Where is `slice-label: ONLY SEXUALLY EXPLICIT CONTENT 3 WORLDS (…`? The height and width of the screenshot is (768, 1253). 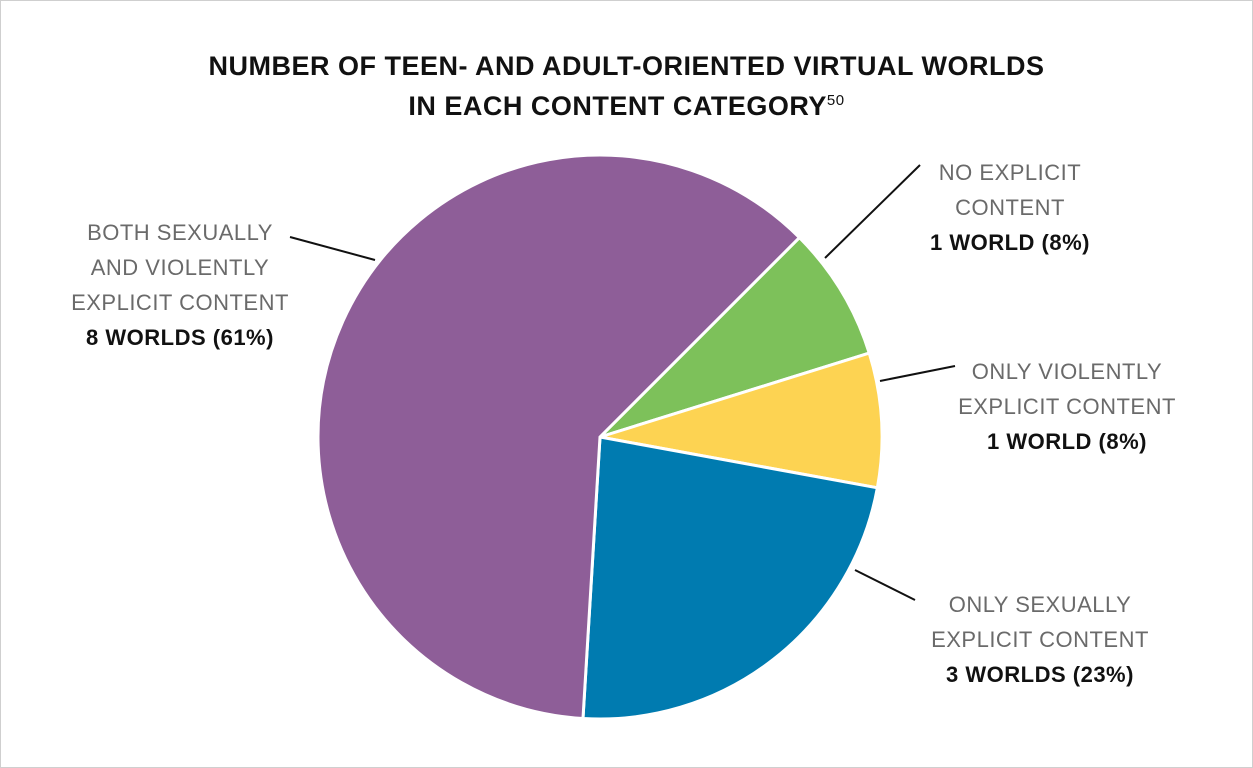
slice-label: ONLY SEXUALLY EXPLICIT CONTENT 3 WORLDS (… is located at coordinates (1040, 639).